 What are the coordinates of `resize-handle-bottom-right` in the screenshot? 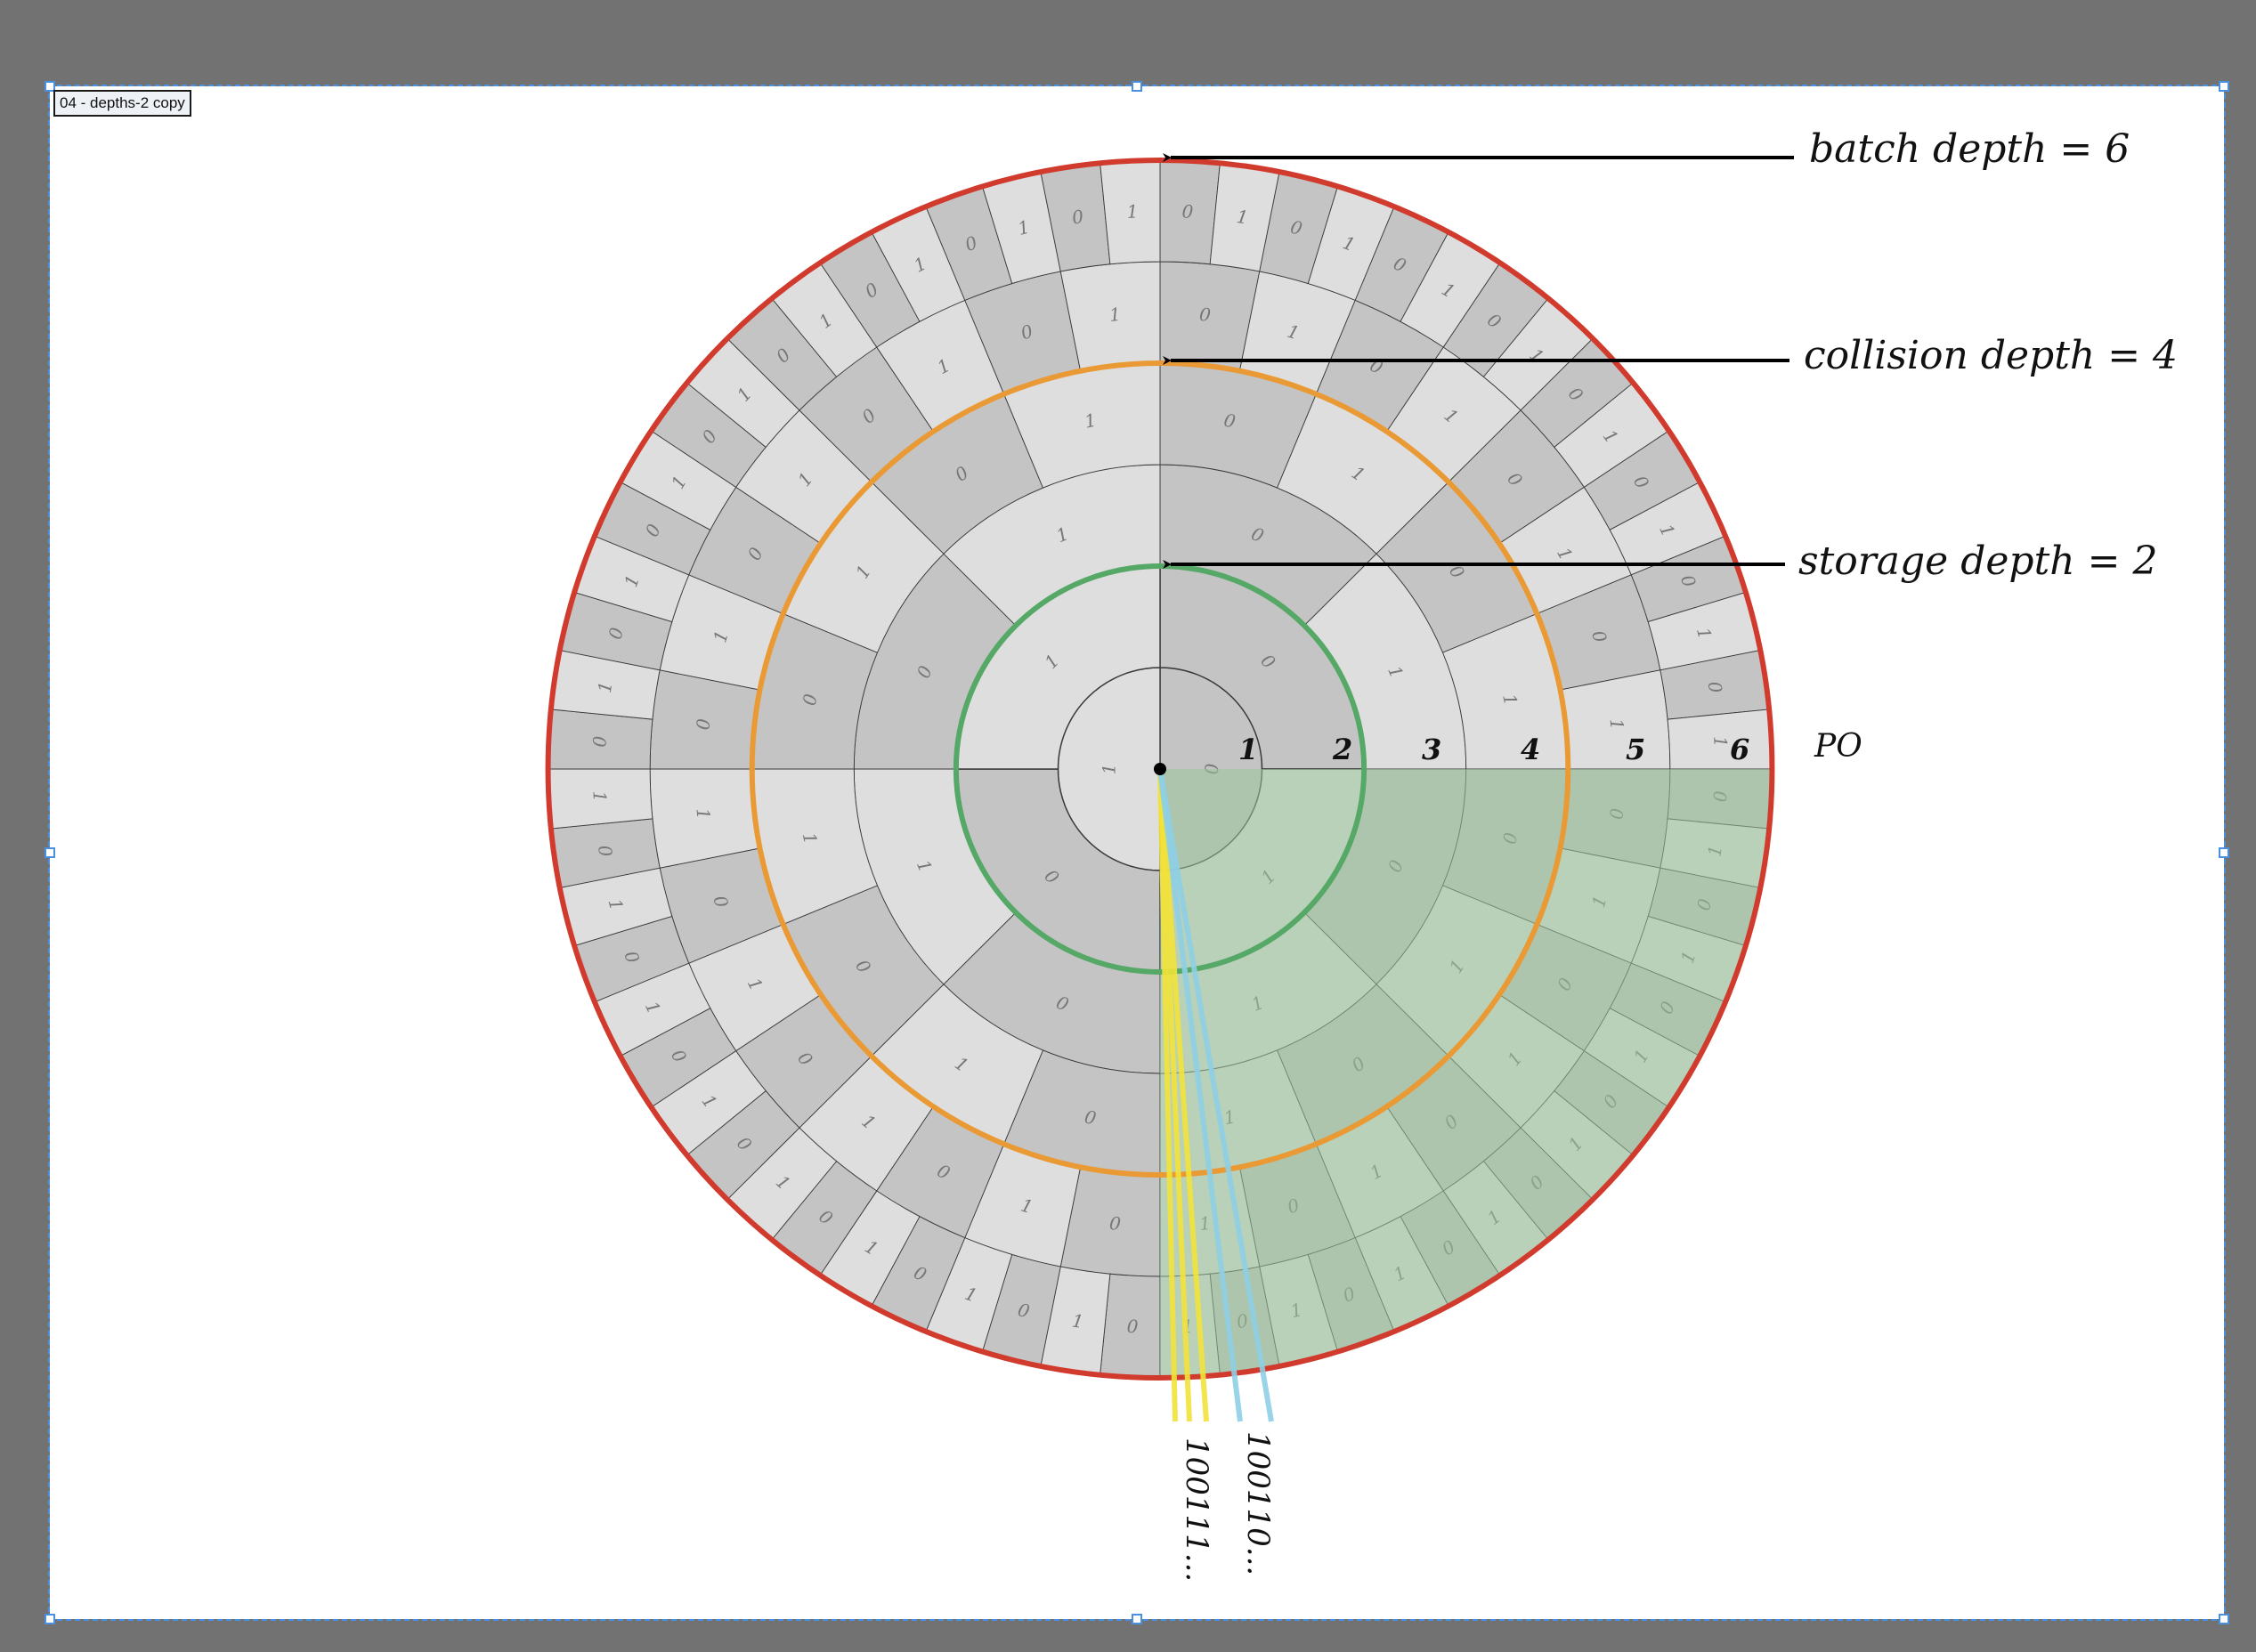 It's located at (2224, 1619).